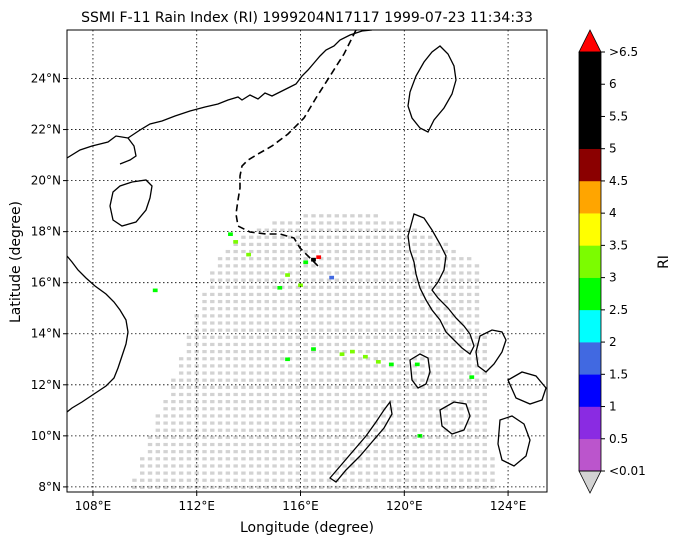 This screenshot has width=682, height=545. Describe the element at coordinates (618, 116) in the screenshot. I see `colorbar-tick-label: 5.5` at that location.